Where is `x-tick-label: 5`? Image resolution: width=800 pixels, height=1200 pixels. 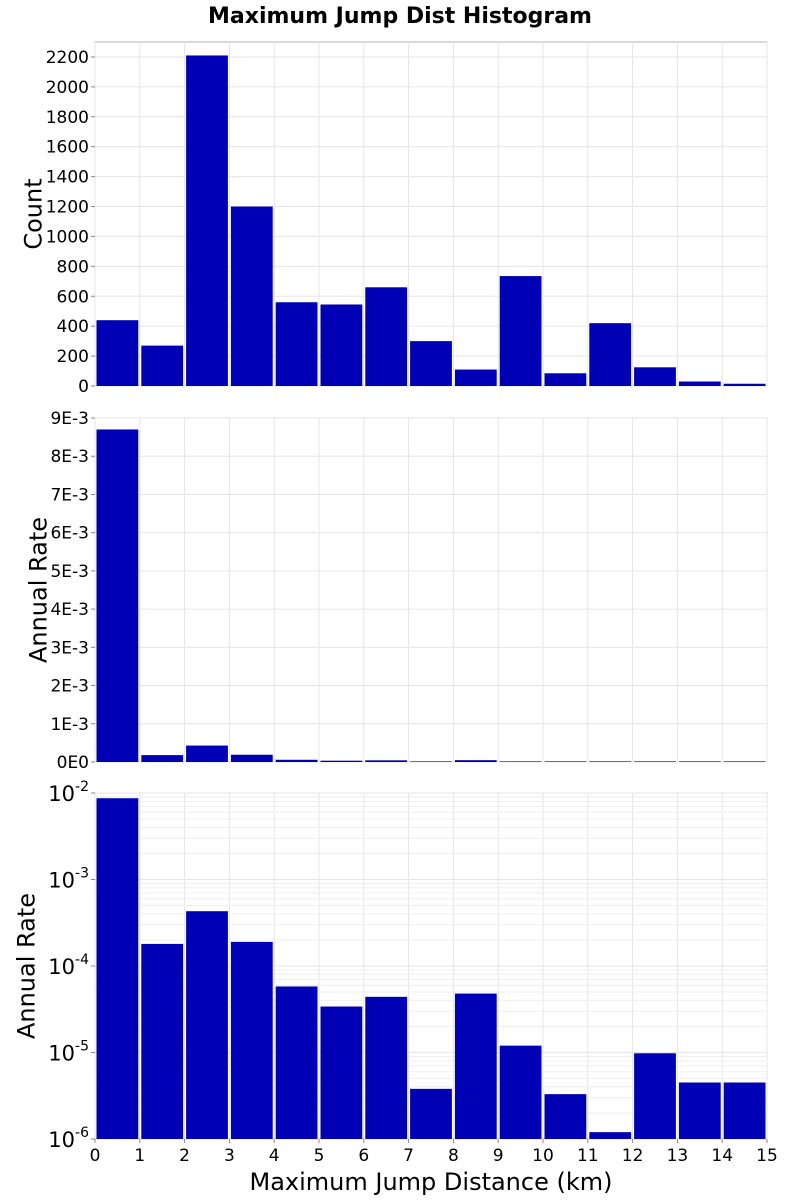 x-tick-label: 5 is located at coordinates (319, 1156).